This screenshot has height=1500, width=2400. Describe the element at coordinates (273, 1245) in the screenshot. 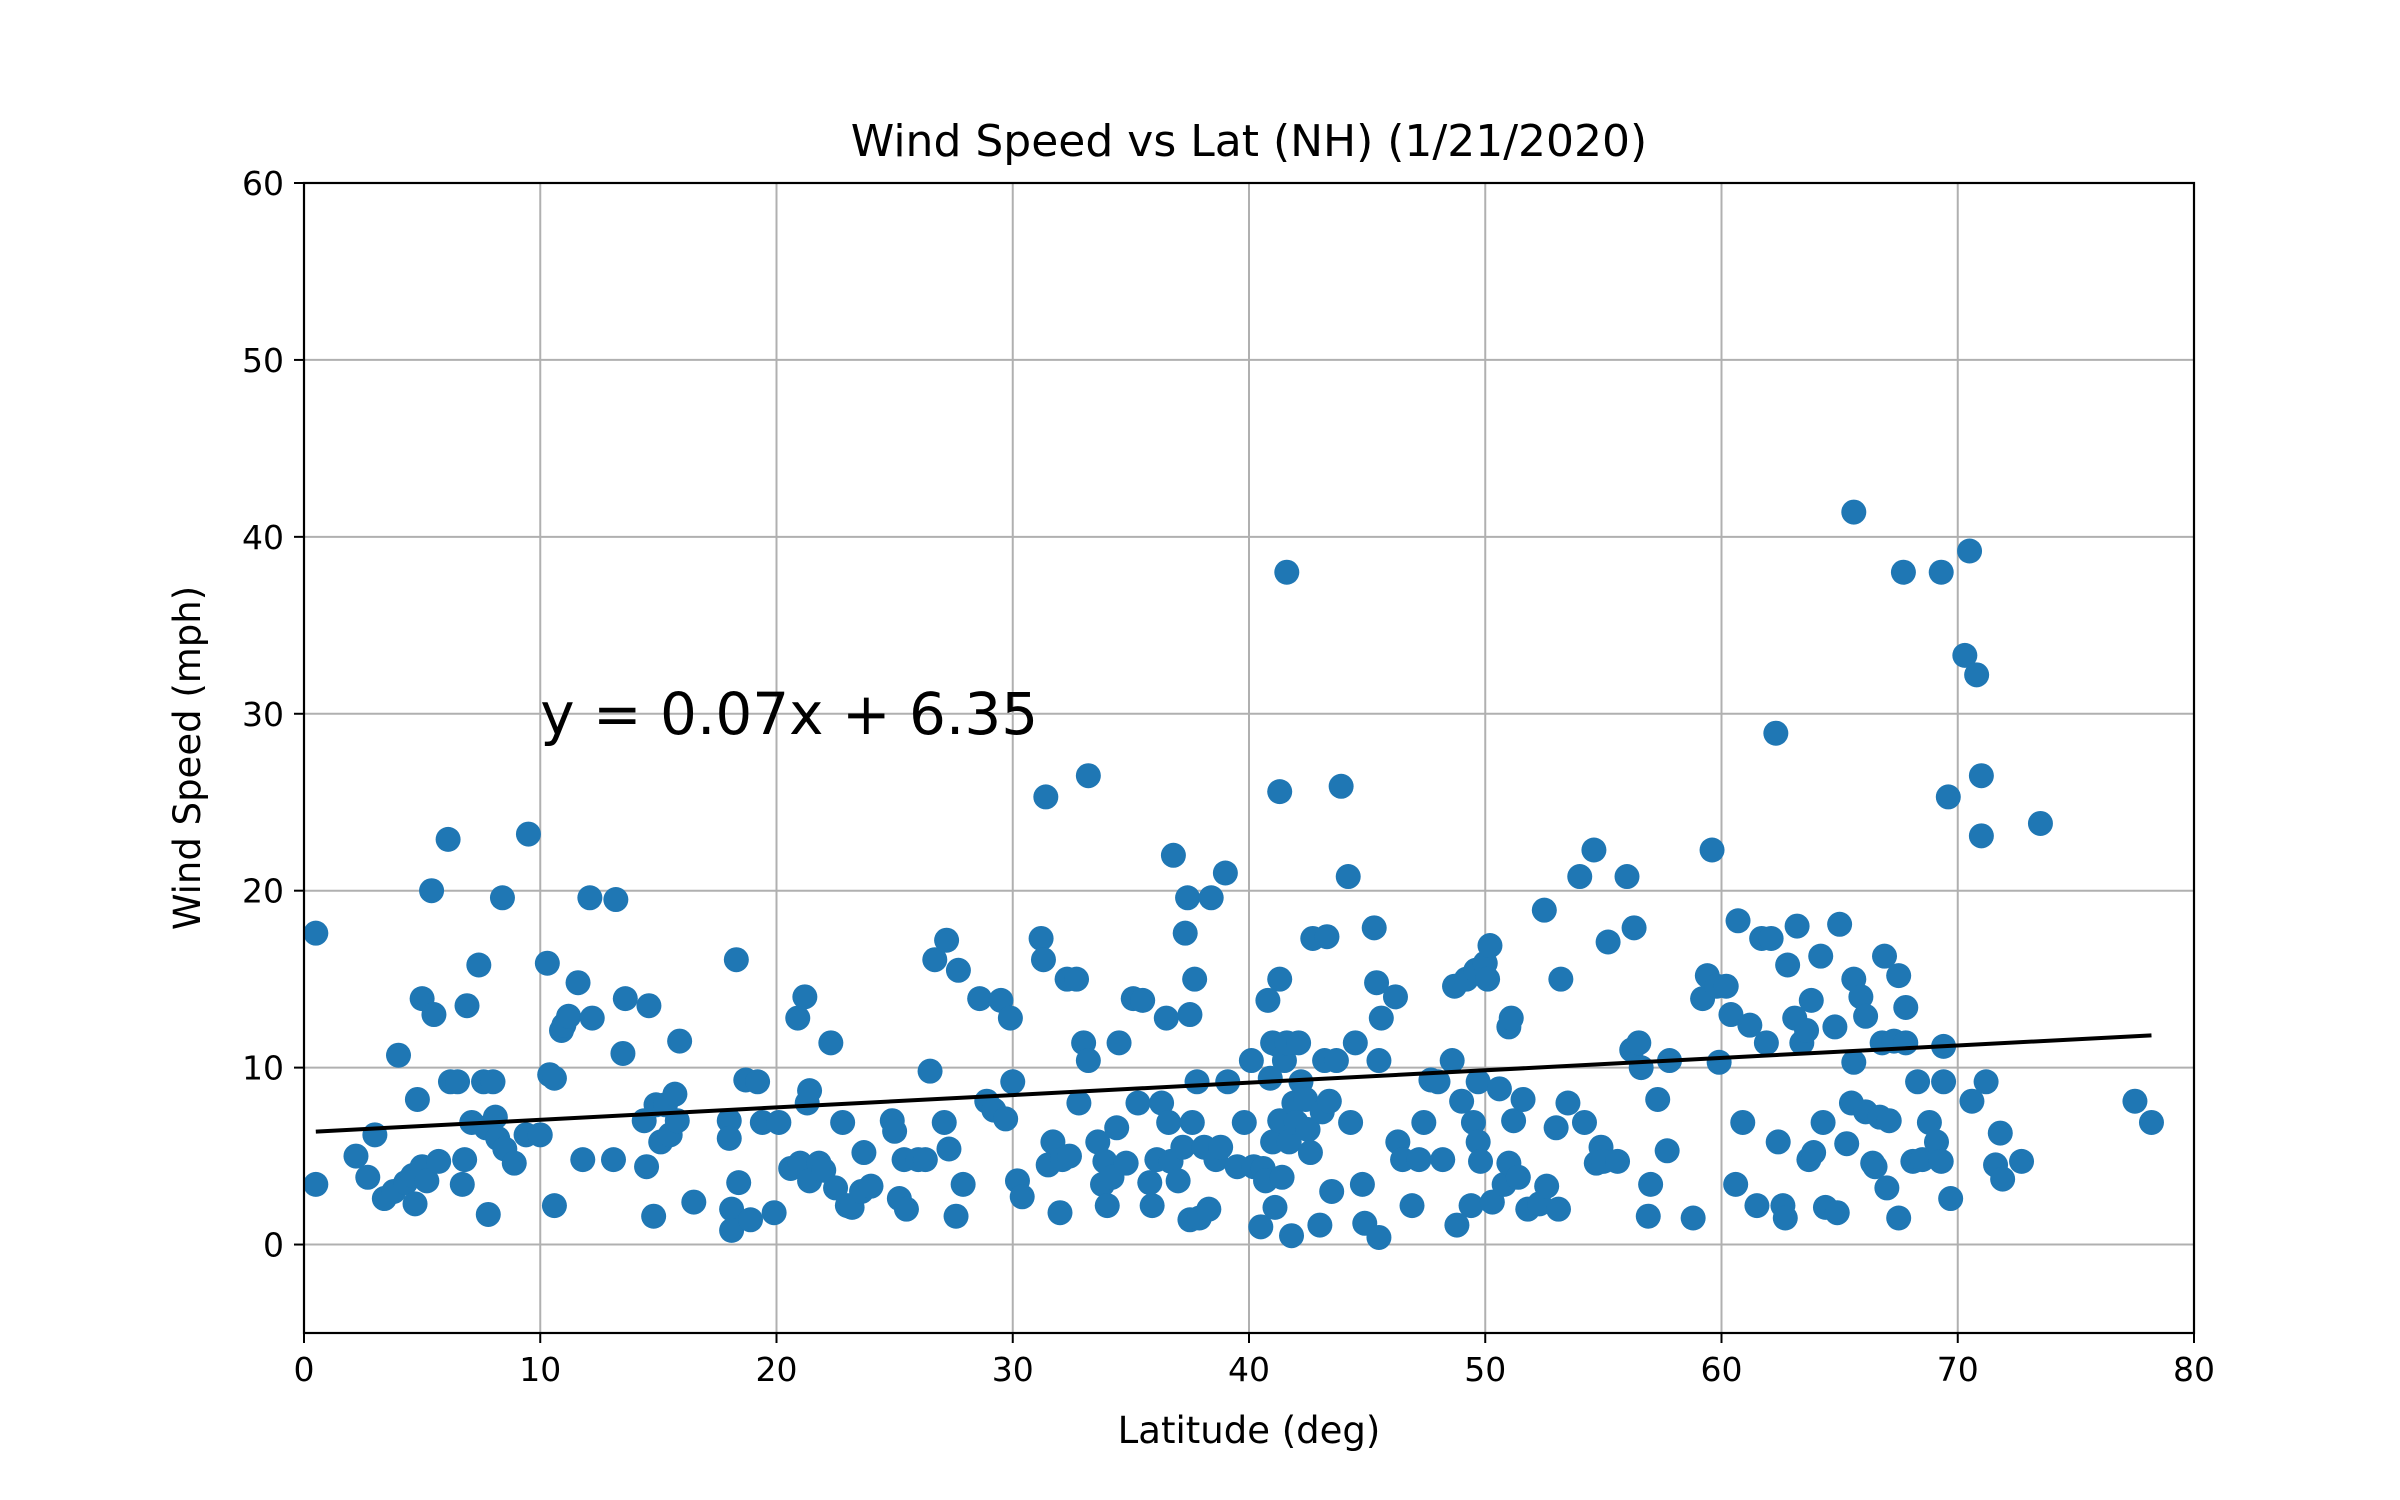

I see `y-tick-label: 0` at that location.